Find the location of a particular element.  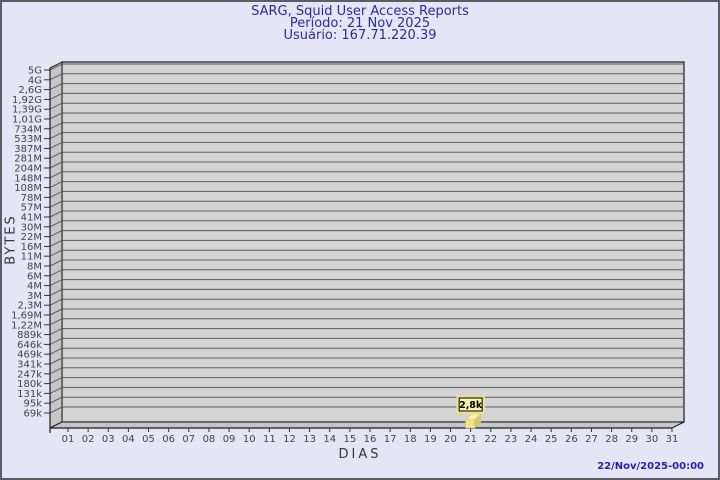

y-tick-label: 6M is located at coordinates (34, 276).